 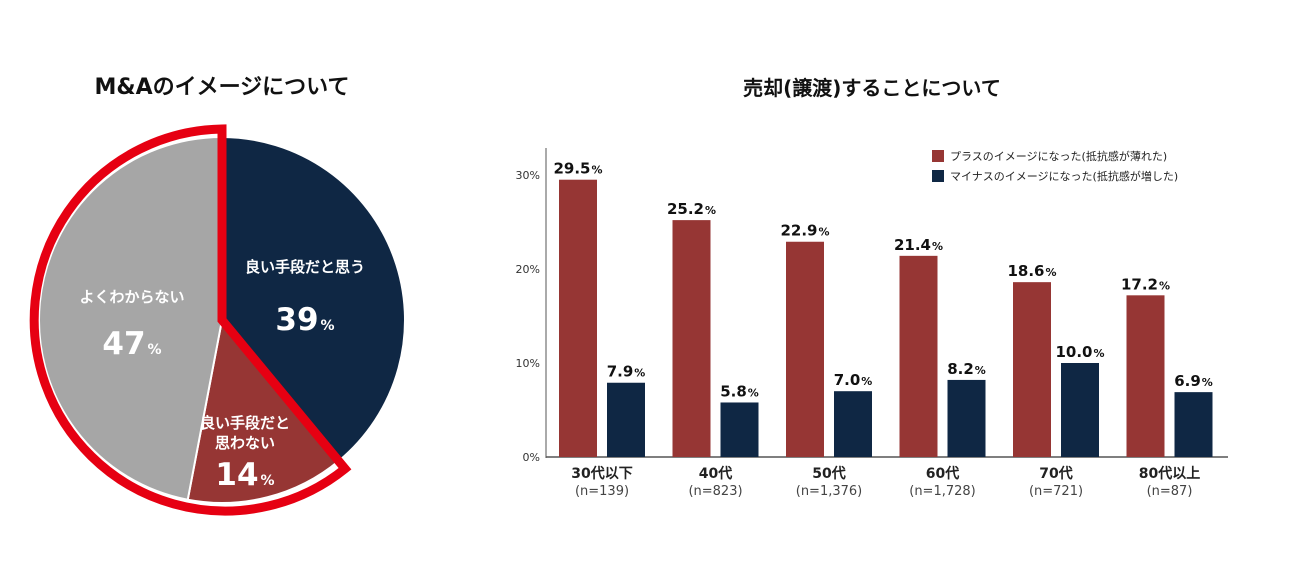 What do you see at coordinates (131, 297) in the screenshot?
I see `pie-slice-label: よくわからない` at bounding box center [131, 297].